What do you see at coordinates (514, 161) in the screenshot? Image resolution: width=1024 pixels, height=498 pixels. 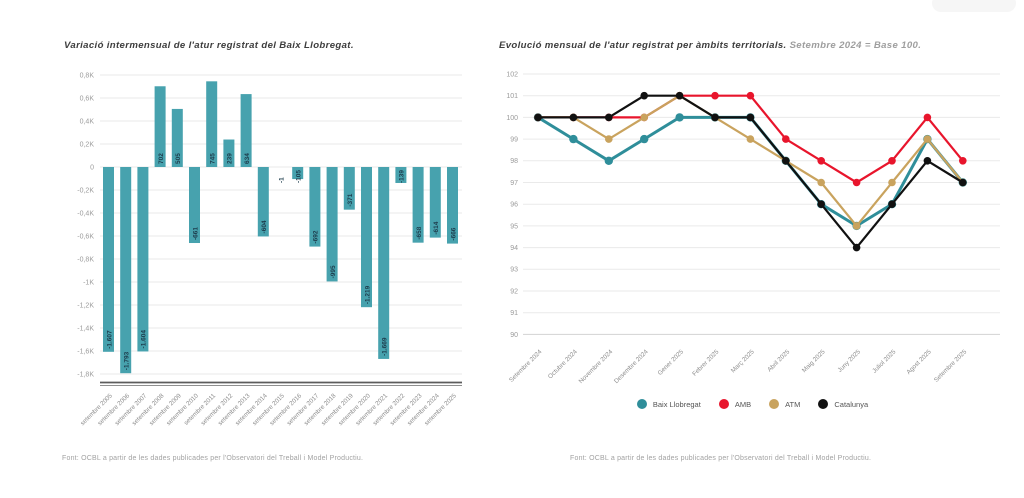 I see `y-axis-tick-label: 98` at bounding box center [514, 161].